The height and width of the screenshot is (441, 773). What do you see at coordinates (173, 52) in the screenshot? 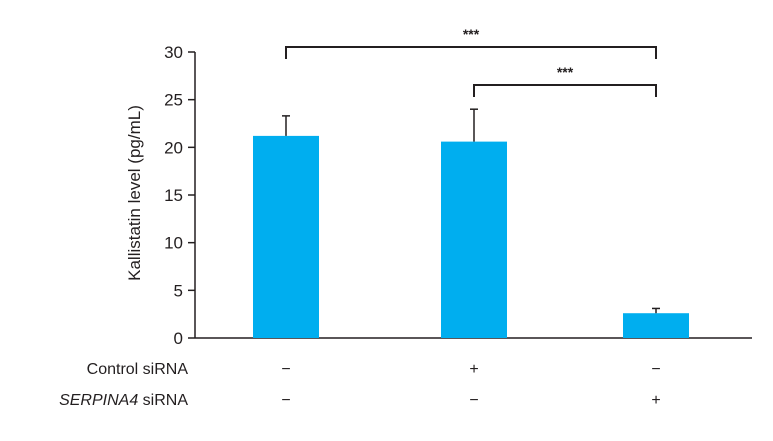
I see `y-tick-label: 30` at bounding box center [173, 52].